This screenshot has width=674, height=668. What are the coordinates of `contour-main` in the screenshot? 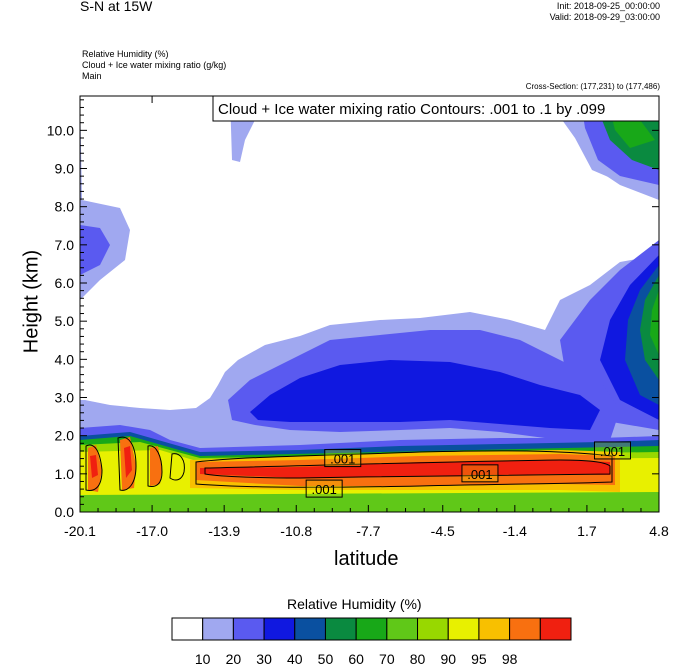 It's located at (404, 469).